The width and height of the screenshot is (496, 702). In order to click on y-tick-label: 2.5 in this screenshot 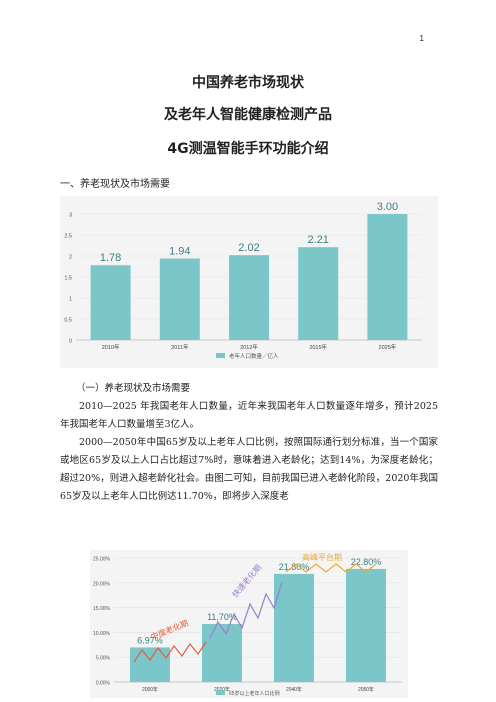, I will do `click(68, 237)`.